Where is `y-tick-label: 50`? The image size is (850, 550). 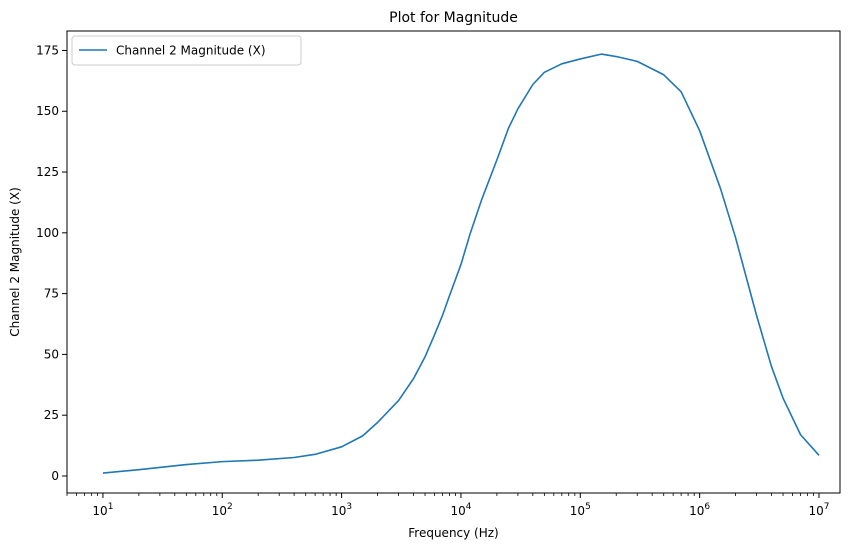 y-tick-label: 50 is located at coordinates (51, 354).